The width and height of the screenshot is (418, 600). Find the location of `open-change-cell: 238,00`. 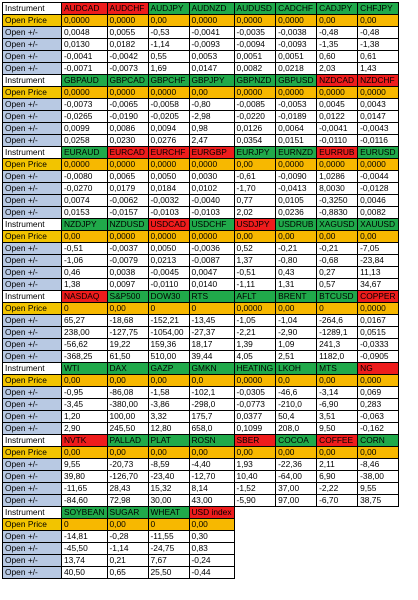

open-change-cell: 238,00 is located at coordinates (84, 332).